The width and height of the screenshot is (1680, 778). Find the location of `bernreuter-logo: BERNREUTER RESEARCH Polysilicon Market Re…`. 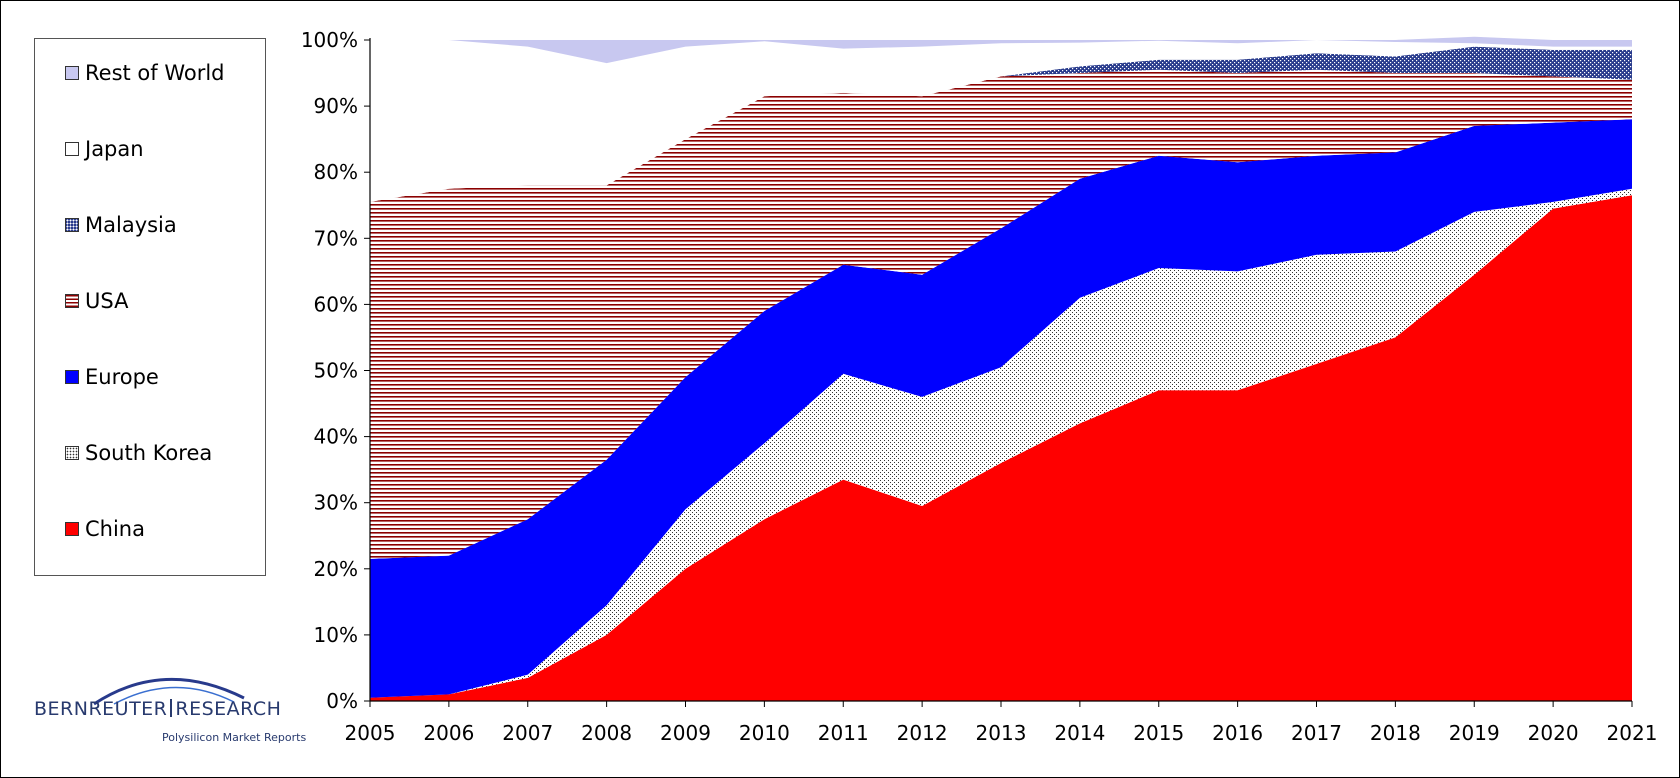

bernreuter-logo: BERNREUTER RESEARCH Polysilicon Market Re… is located at coordinates (170, 708).